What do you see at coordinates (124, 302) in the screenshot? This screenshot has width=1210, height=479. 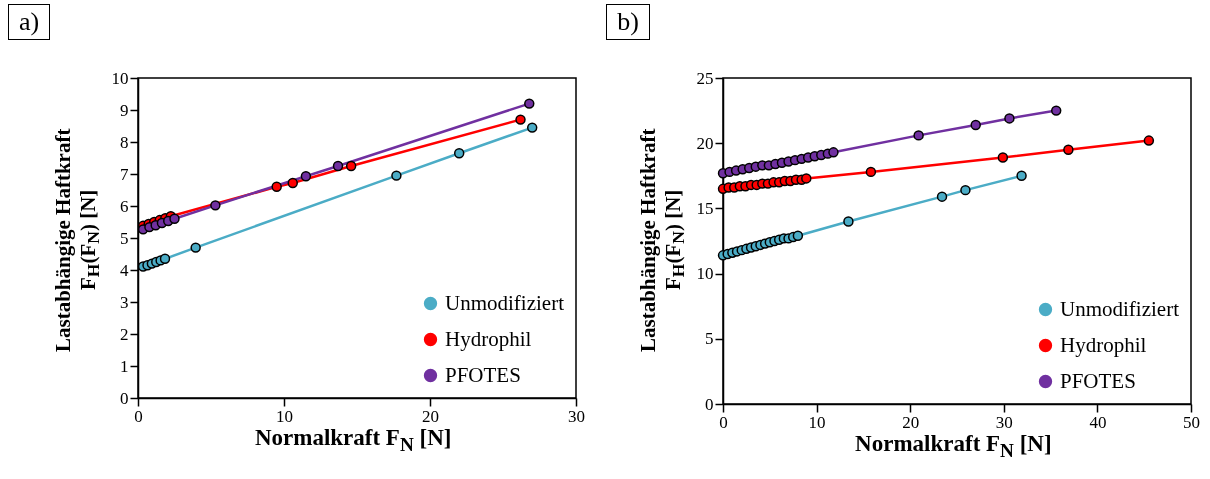 I see `y-tick-label: 3` at bounding box center [124, 302].